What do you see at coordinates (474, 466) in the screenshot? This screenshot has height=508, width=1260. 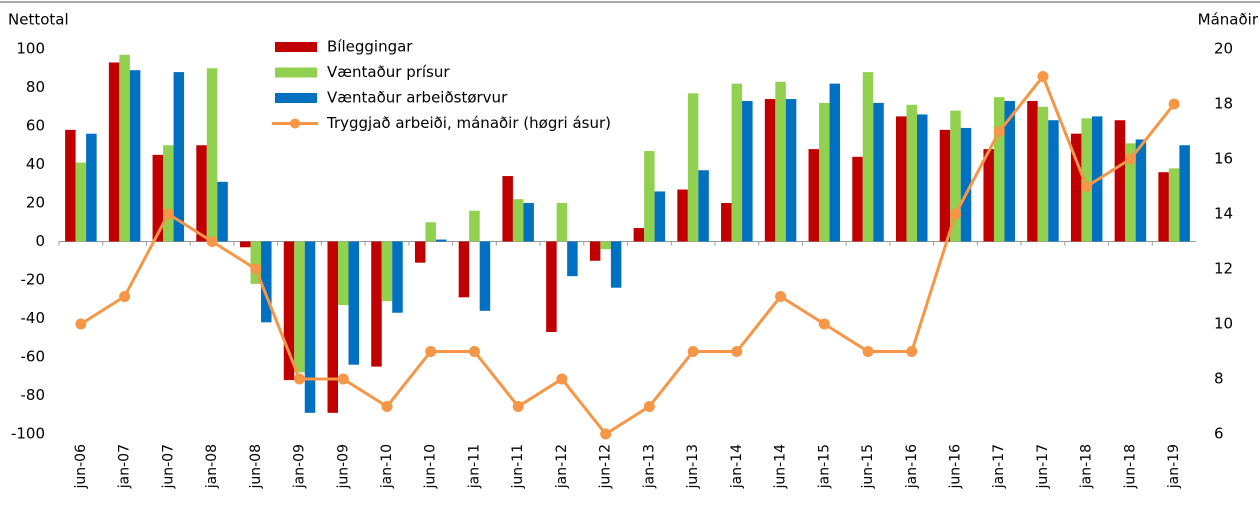 I see `x-tick-label: jan-11` at bounding box center [474, 466].